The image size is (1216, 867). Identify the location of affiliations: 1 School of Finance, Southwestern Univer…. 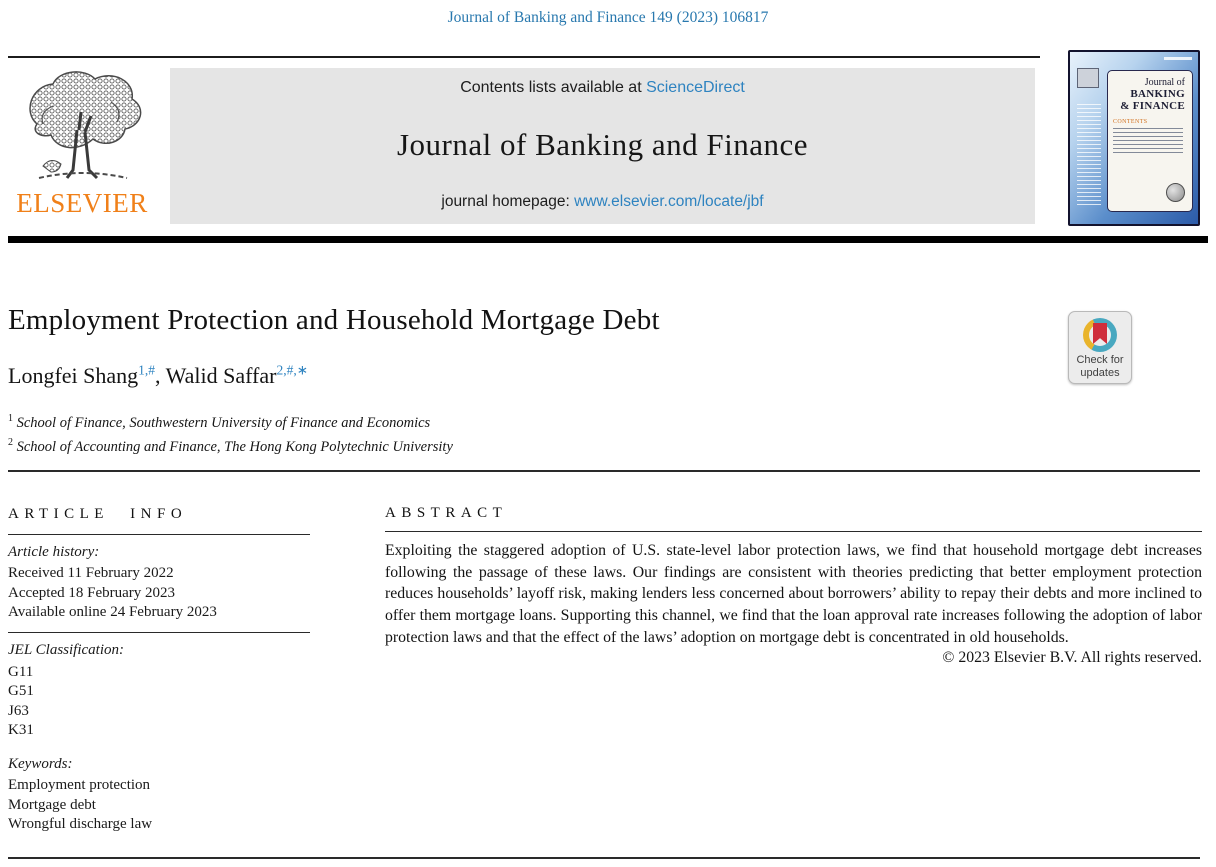
(230, 433).